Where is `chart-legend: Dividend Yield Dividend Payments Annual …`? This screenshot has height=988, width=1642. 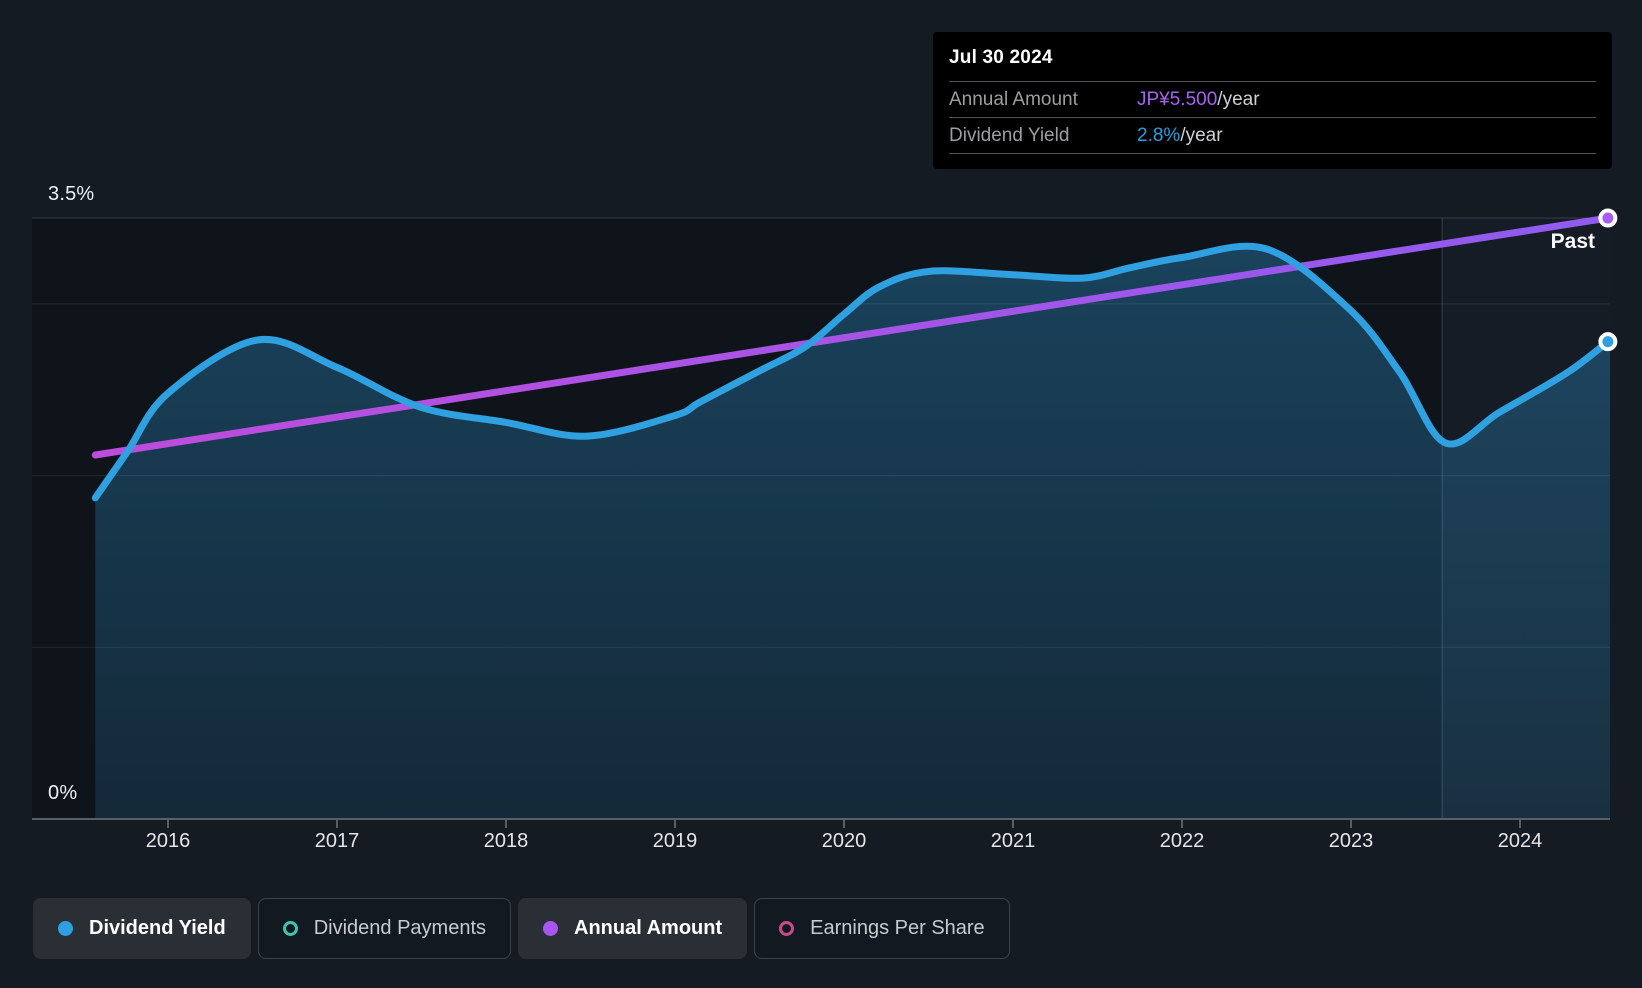
chart-legend: Dividend Yield Dividend Payments Annual … is located at coordinates (521, 928).